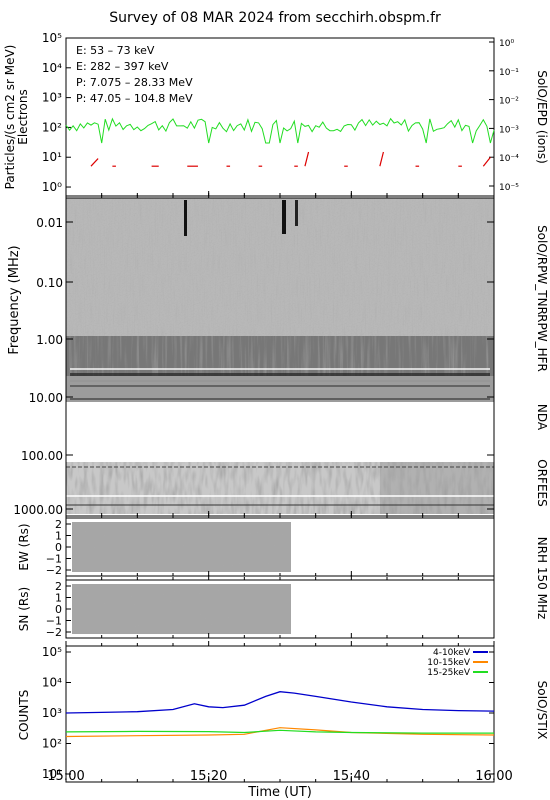 The image size is (550, 800). What do you see at coordinates (49, 223) in the screenshot?
I see `freq-tick-label: 0.01` at bounding box center [49, 223].